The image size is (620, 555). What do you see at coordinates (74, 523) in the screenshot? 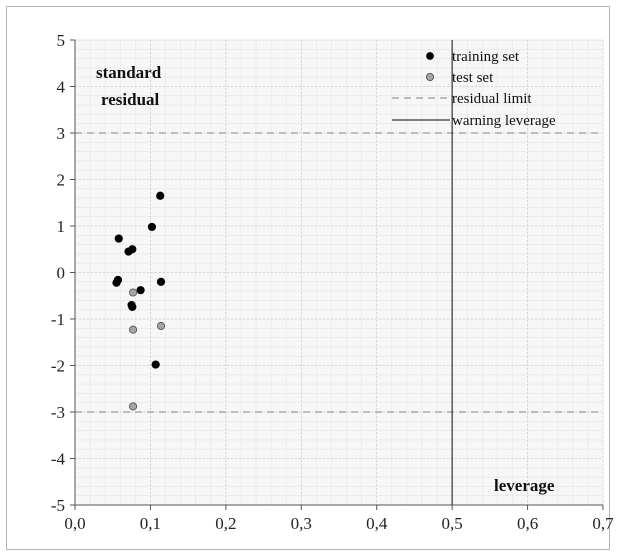
I see `x-tick-label: 0,0` at bounding box center [74, 523].